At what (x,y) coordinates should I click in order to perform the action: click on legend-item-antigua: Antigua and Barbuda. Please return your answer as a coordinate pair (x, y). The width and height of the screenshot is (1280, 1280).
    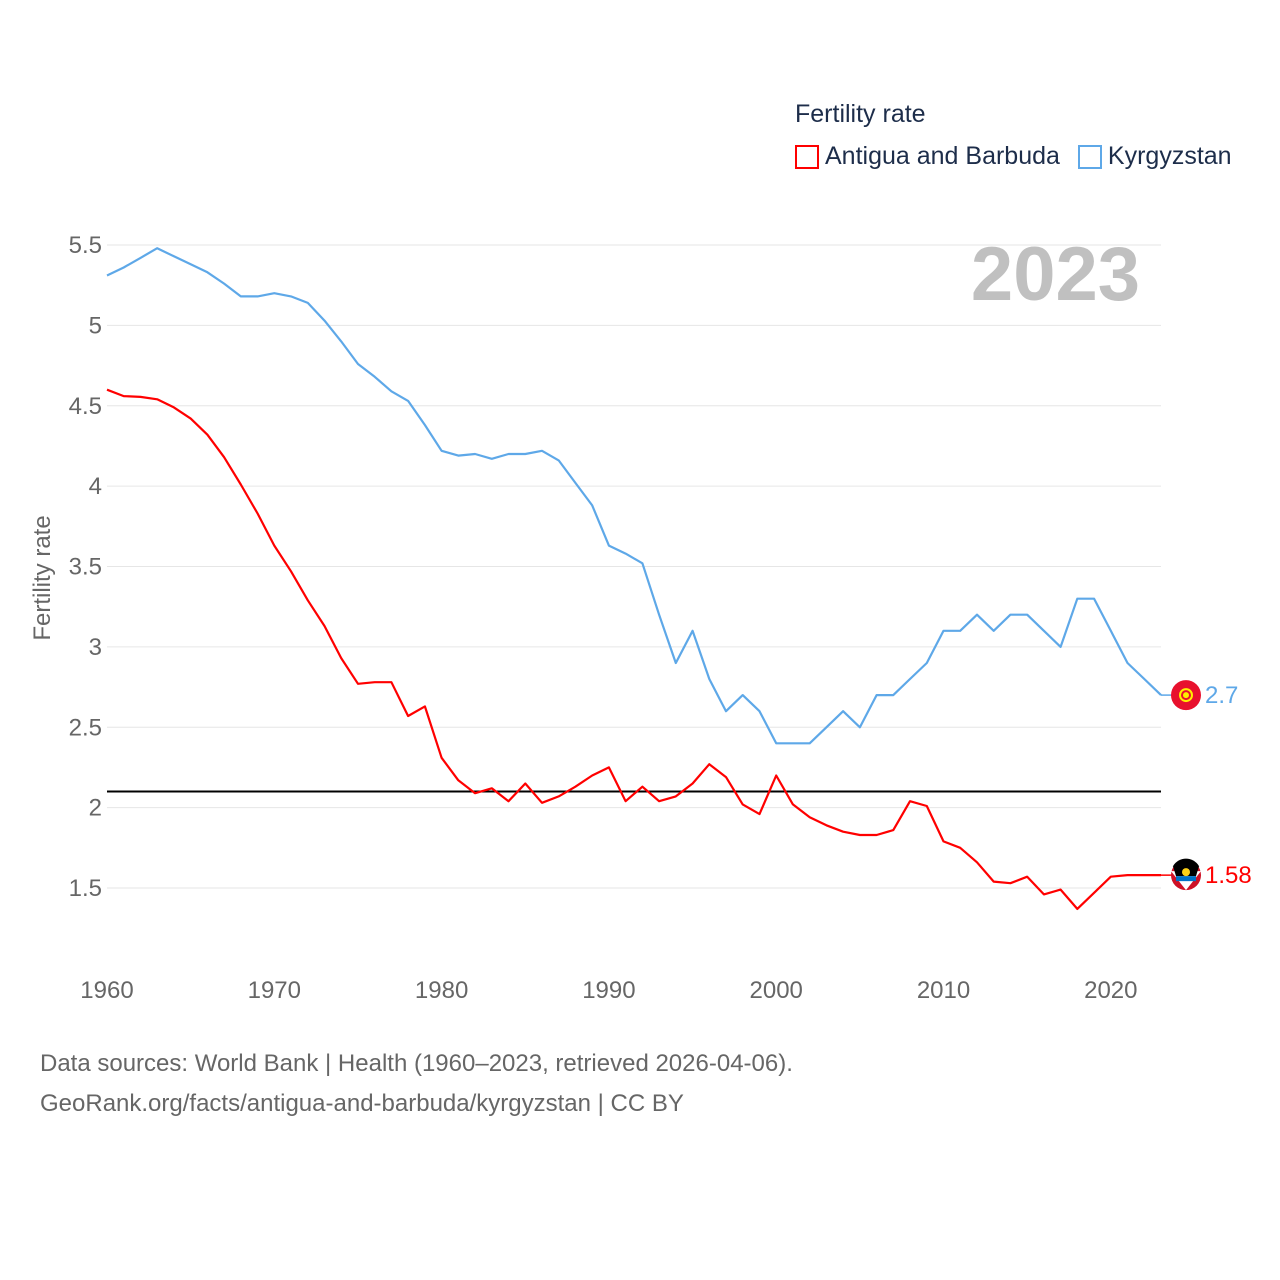
    Looking at the image, I should click on (927, 156).